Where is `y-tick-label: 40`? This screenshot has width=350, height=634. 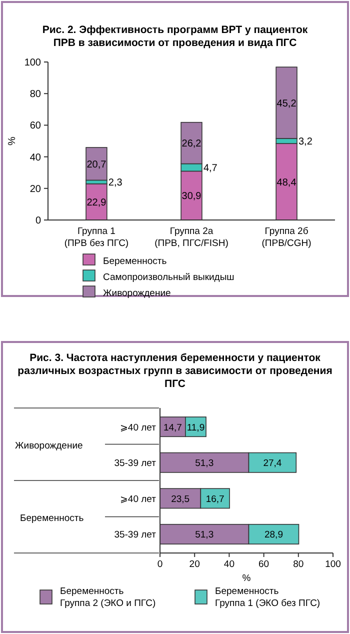 y-tick-label: 40 is located at coordinates (36, 158).